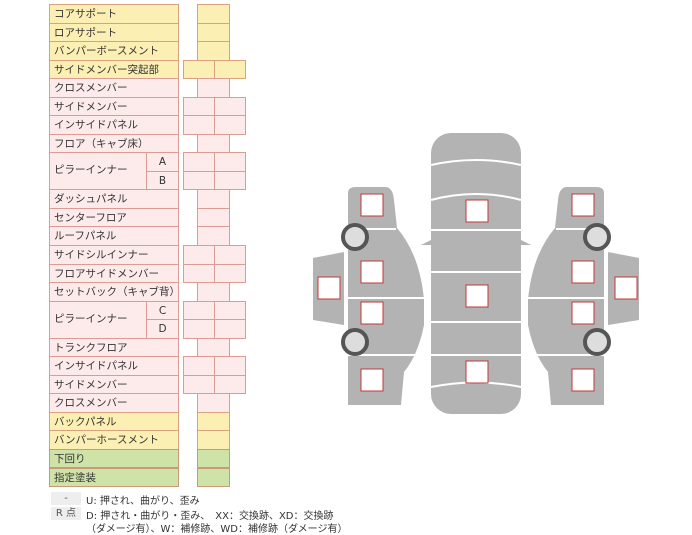  What do you see at coordinates (66, 513) in the screenshot?
I see `legend-r-tag: R 点` at bounding box center [66, 513].